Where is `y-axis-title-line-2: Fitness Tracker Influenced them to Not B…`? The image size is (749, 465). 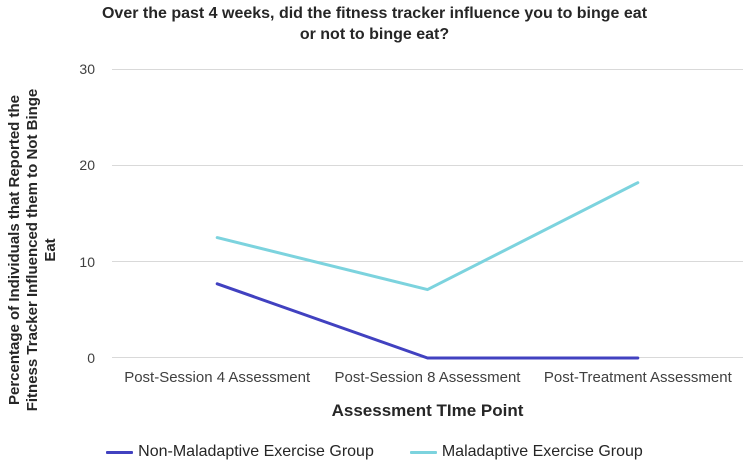 y-axis-title-line-2: Fitness Tracker Influenced them to Not B… is located at coordinates (32, 250).